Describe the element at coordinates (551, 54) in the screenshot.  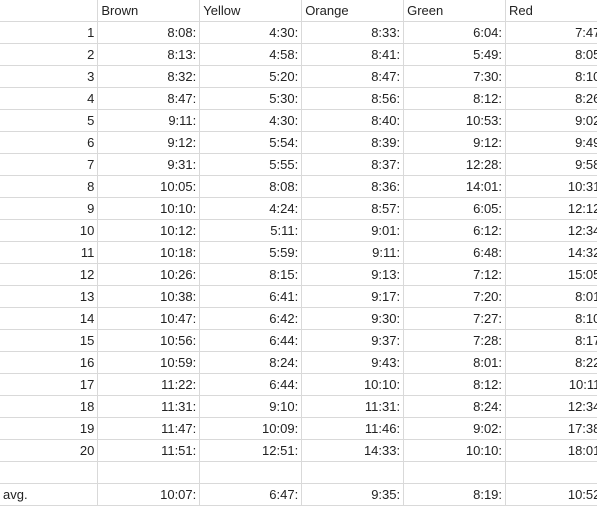
I see `red-cell: 8:05:` at that location.